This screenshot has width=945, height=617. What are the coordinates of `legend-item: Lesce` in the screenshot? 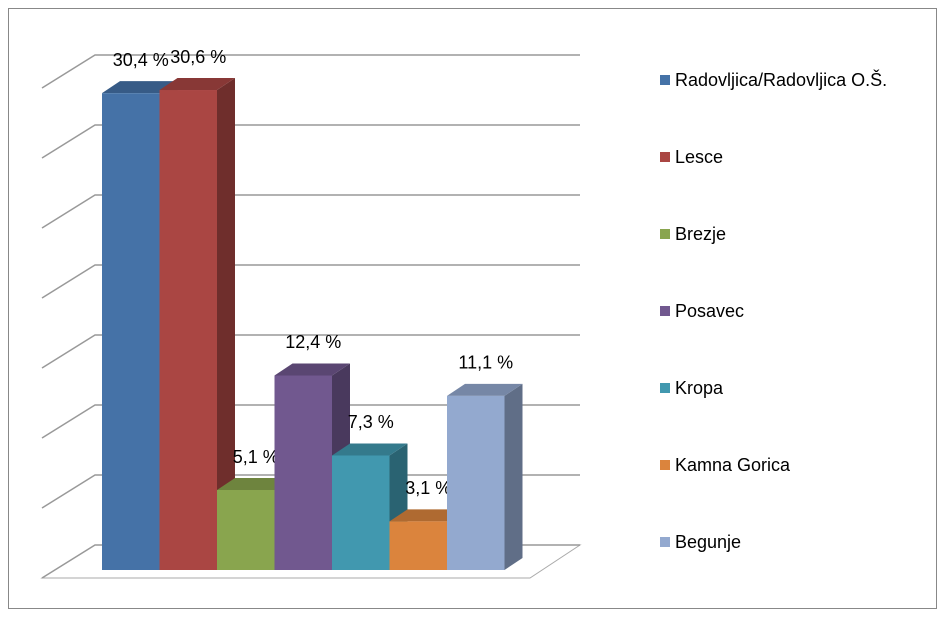 It's located at (792, 157).